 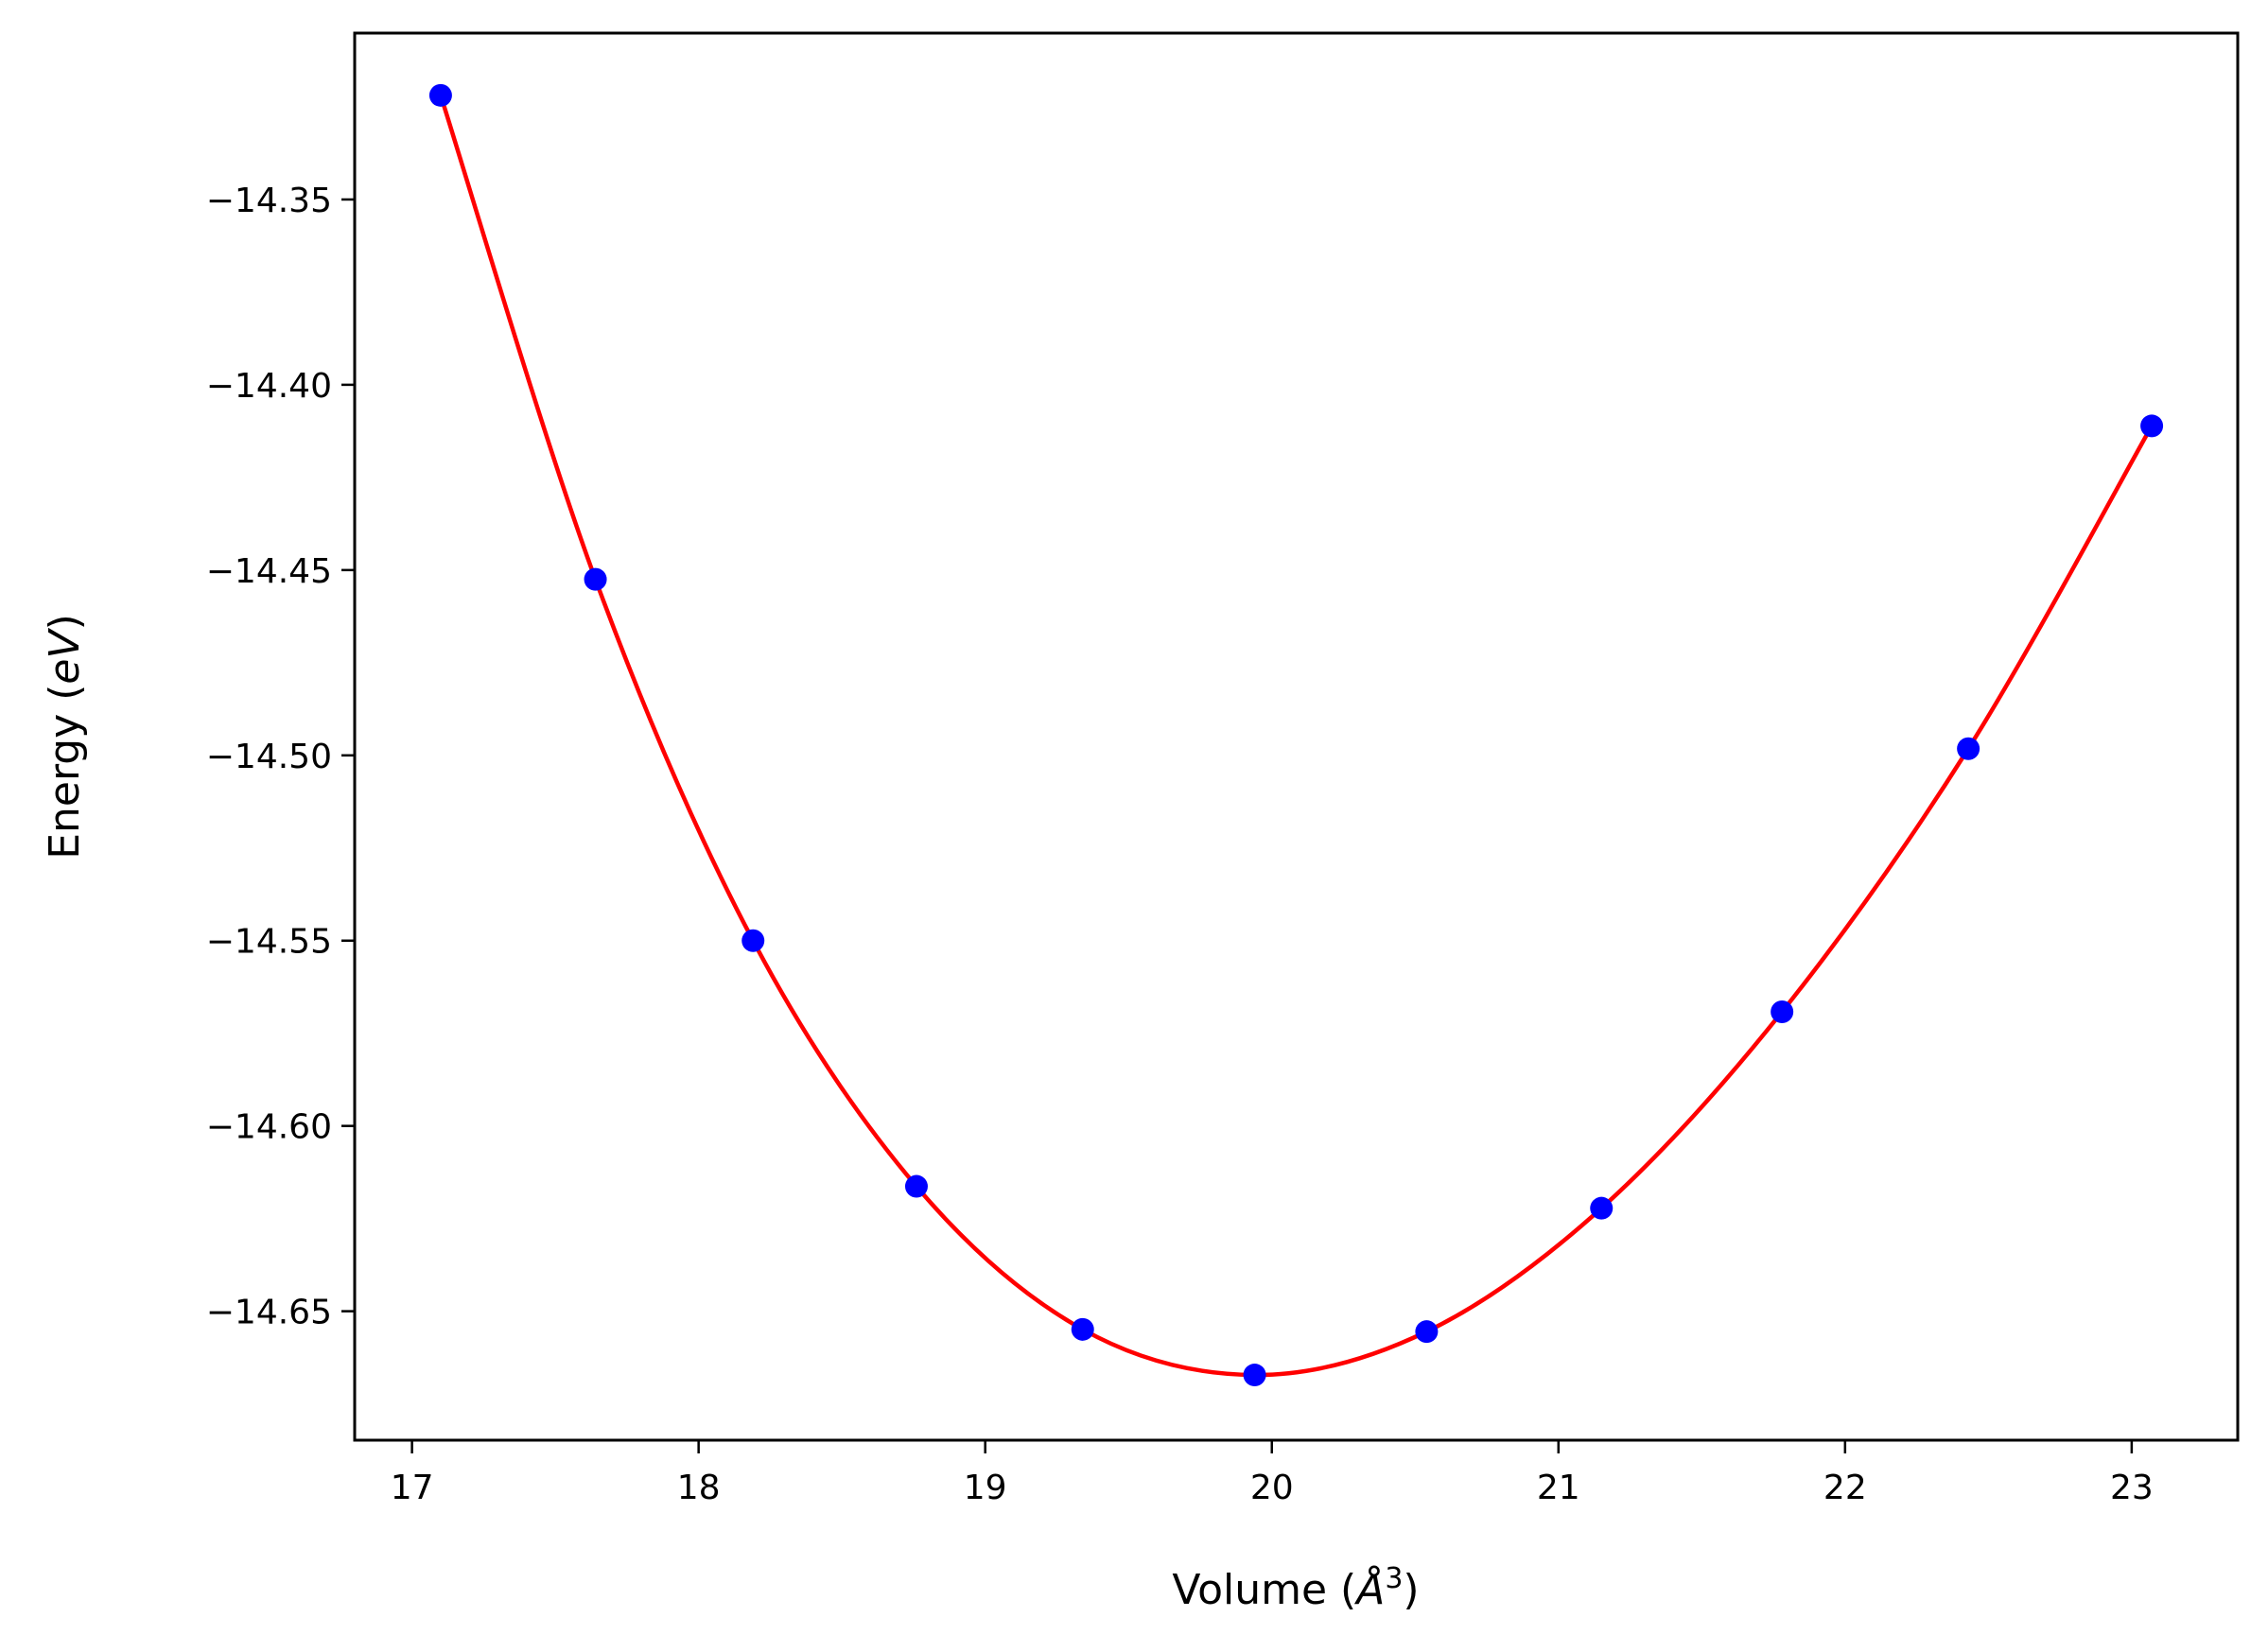 I want to click on y-tick-label: −14.40, so click(x=269, y=387).